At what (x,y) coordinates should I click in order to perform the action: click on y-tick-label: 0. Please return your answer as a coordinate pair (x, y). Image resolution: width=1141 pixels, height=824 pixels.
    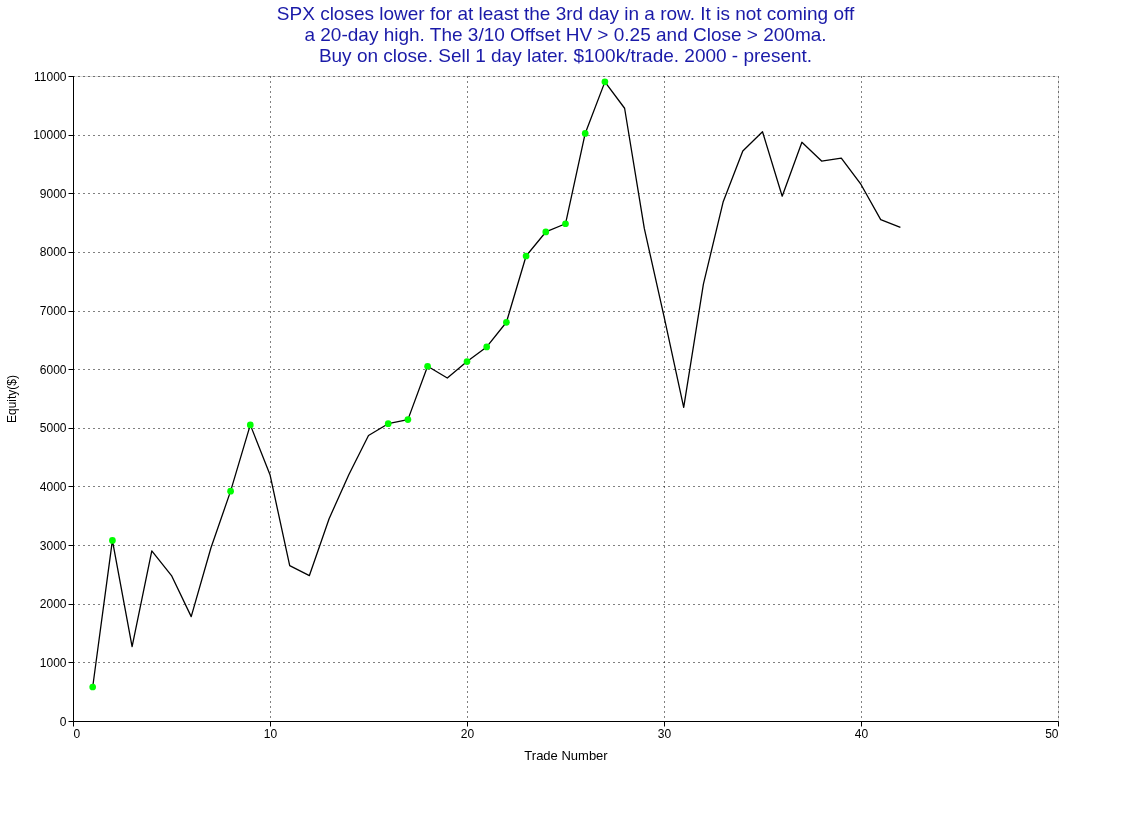
    Looking at the image, I should click on (63, 721).